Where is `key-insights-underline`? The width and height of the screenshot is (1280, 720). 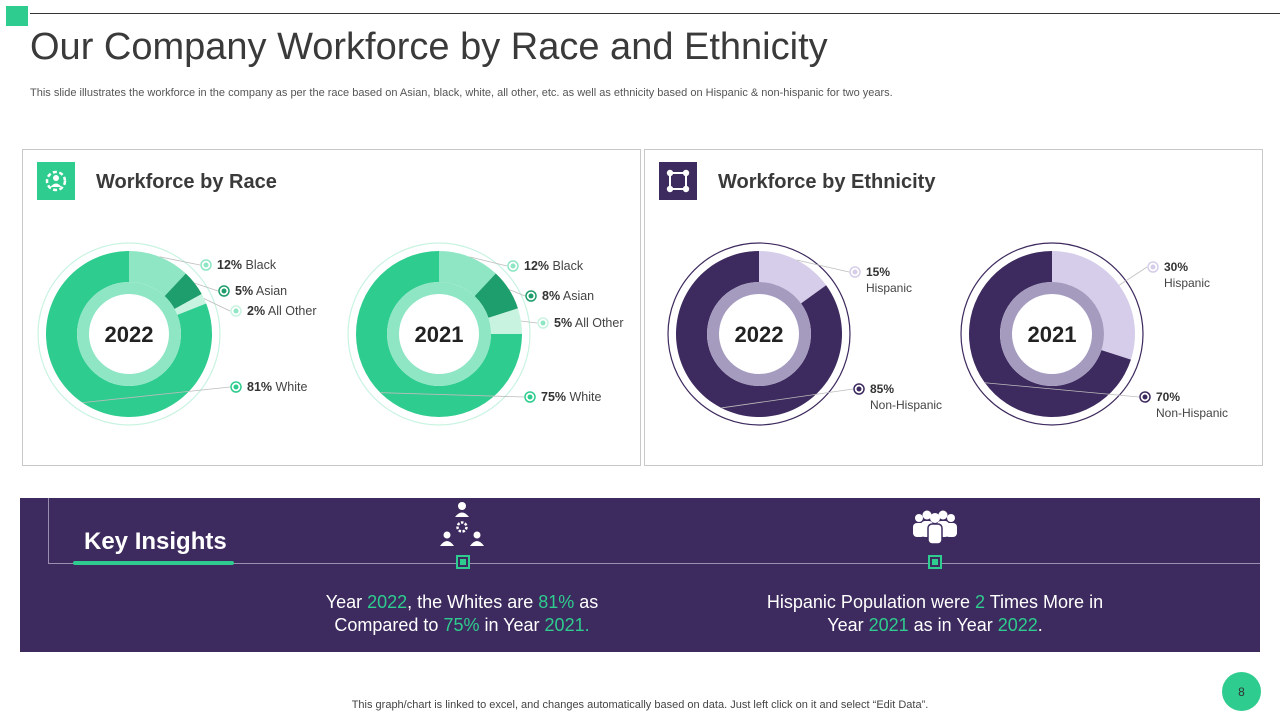 key-insights-underline is located at coordinates (153, 563).